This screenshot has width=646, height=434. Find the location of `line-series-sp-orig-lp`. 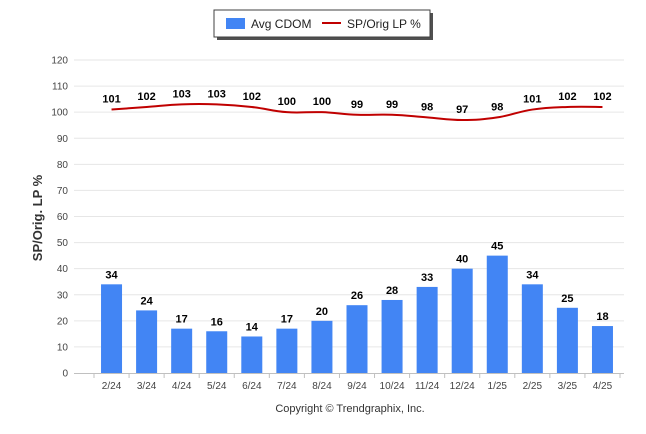

line-series-sp-orig-lp is located at coordinates (357, 111).